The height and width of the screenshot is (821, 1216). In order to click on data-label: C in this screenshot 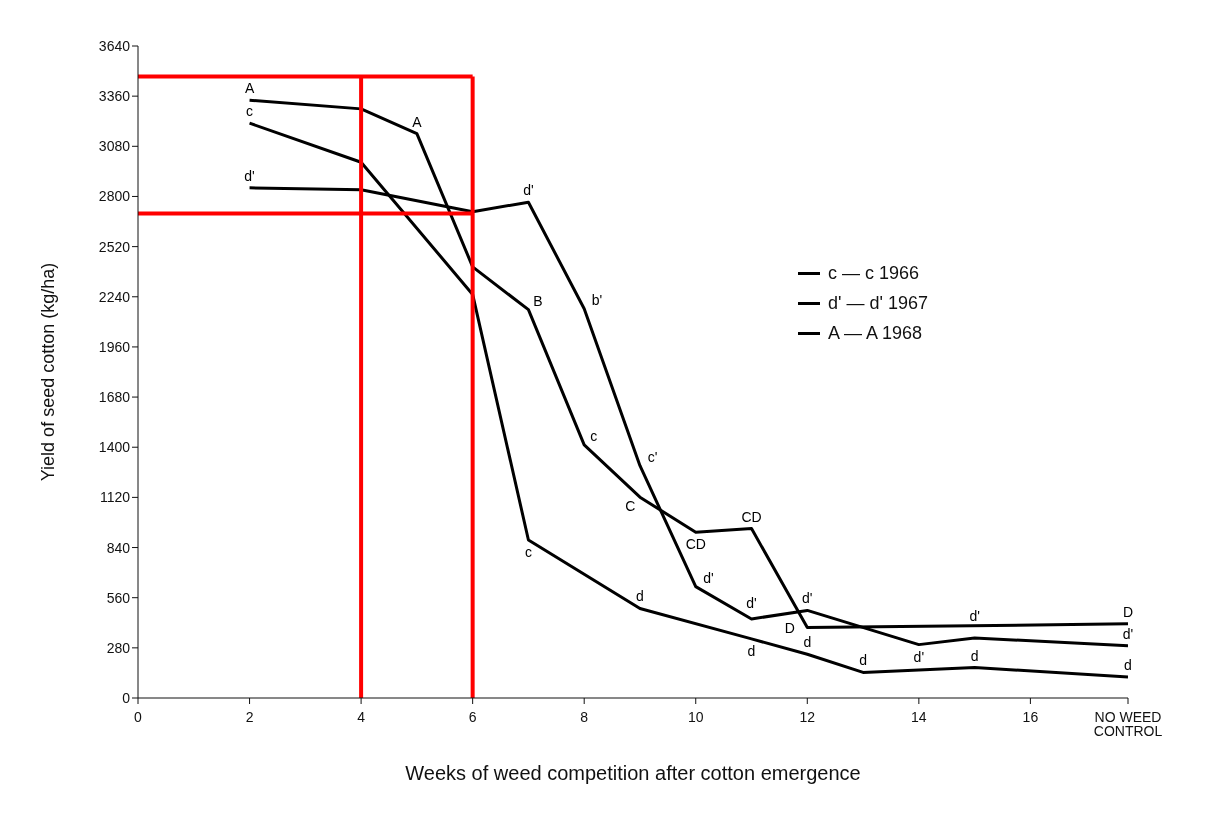, I will do `click(630, 505)`.